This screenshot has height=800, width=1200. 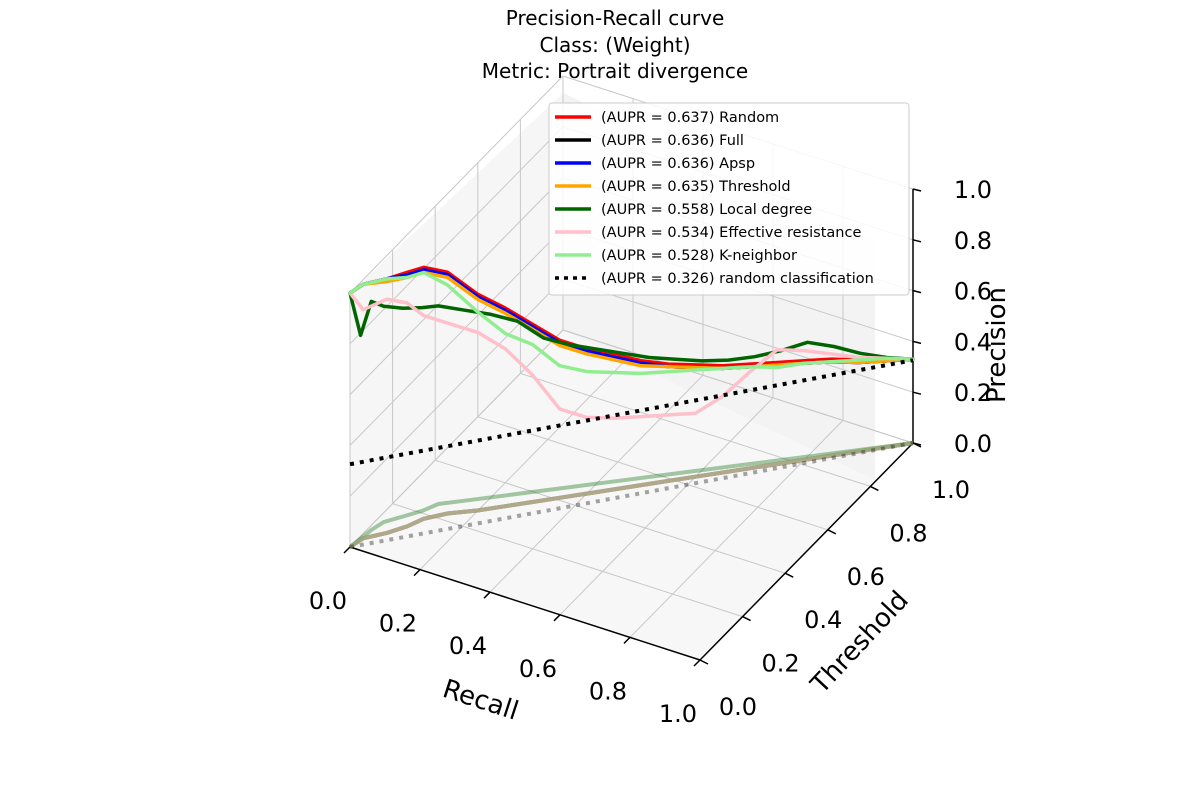 I want to click on x-tick-label: 0.8, so click(x=608, y=691).